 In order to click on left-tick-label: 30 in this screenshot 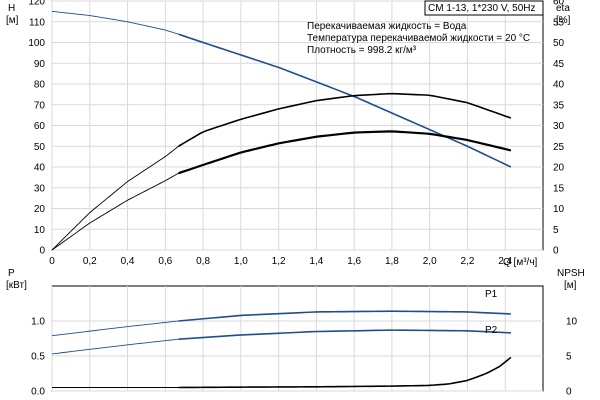, I will do `click(40, 188)`.